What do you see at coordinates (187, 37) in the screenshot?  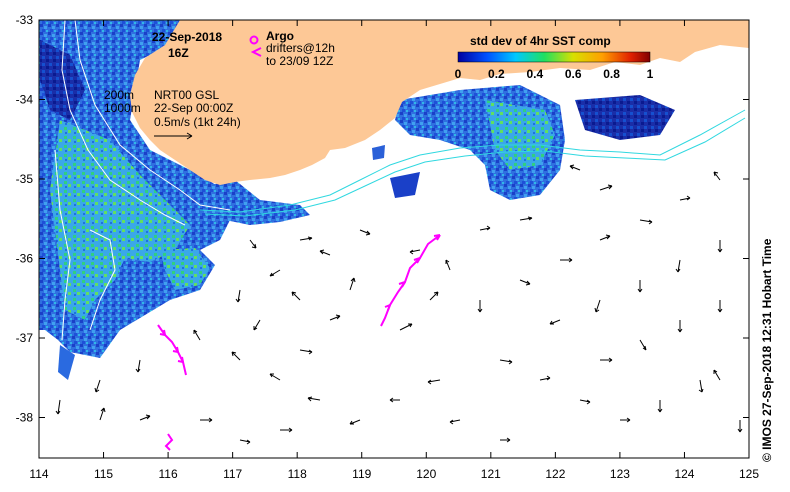 I see `map-date-label: 22-Sep-2018` at bounding box center [187, 37].